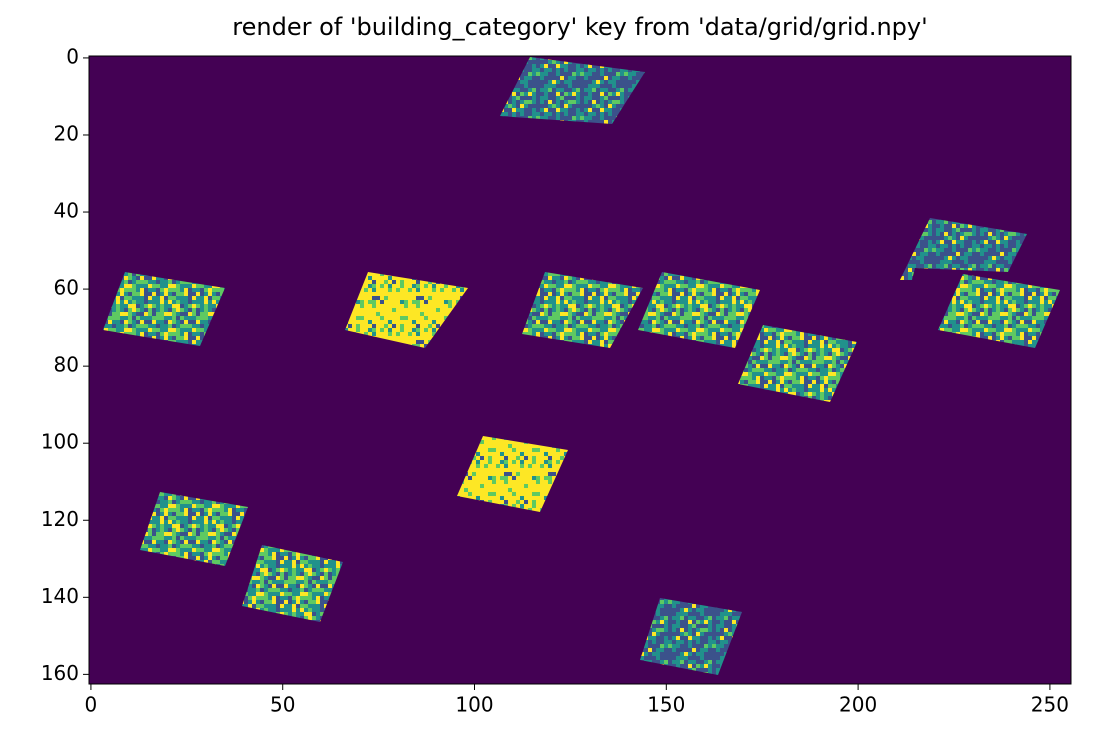 This screenshot has width=1097, height=732. What do you see at coordinates (66, 288) in the screenshot?
I see `y-tick-label: 60` at bounding box center [66, 288].